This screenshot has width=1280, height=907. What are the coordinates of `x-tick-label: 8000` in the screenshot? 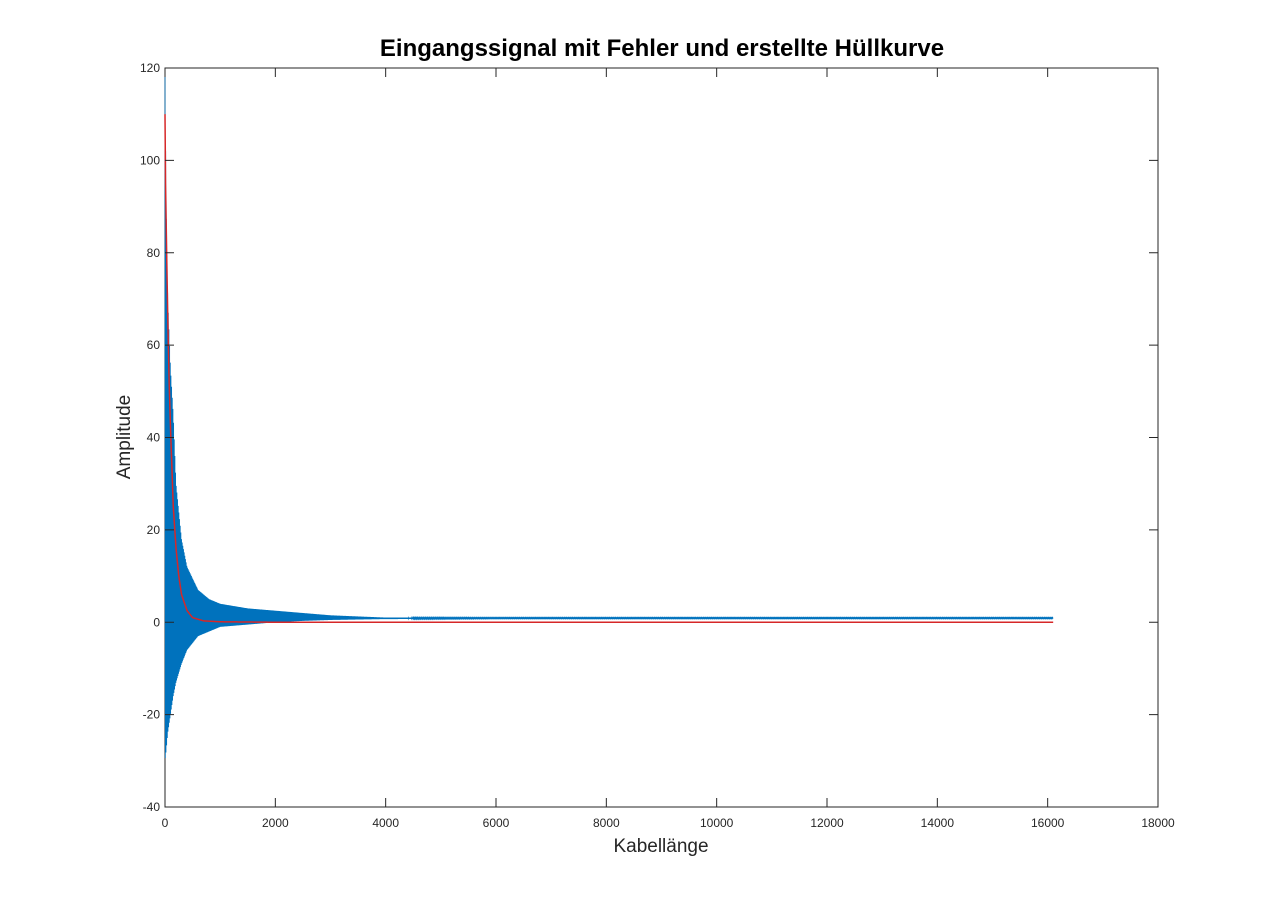 It's located at (606, 823).